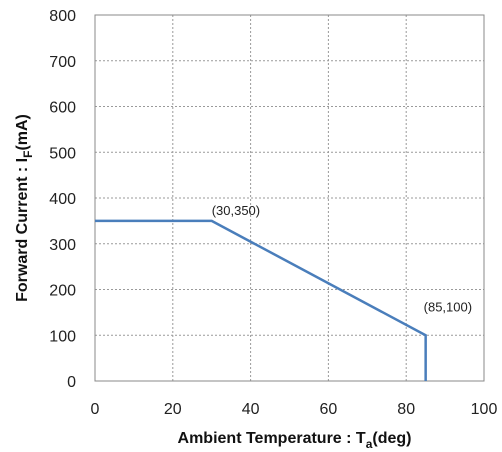 The width and height of the screenshot is (502, 452). What do you see at coordinates (28, 154) in the screenshot?
I see `y-axis-title-sub: F` at bounding box center [28, 154].